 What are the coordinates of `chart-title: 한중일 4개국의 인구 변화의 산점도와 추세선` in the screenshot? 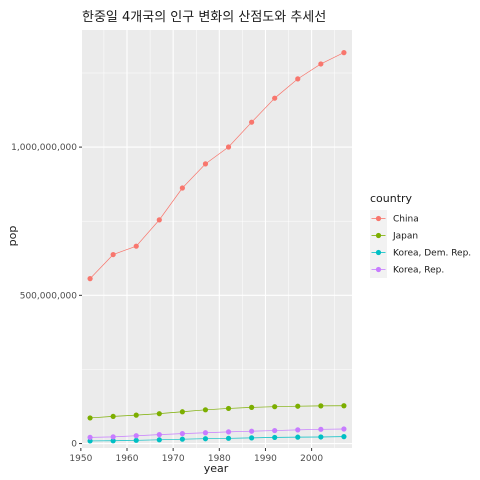 It's located at (204, 17).